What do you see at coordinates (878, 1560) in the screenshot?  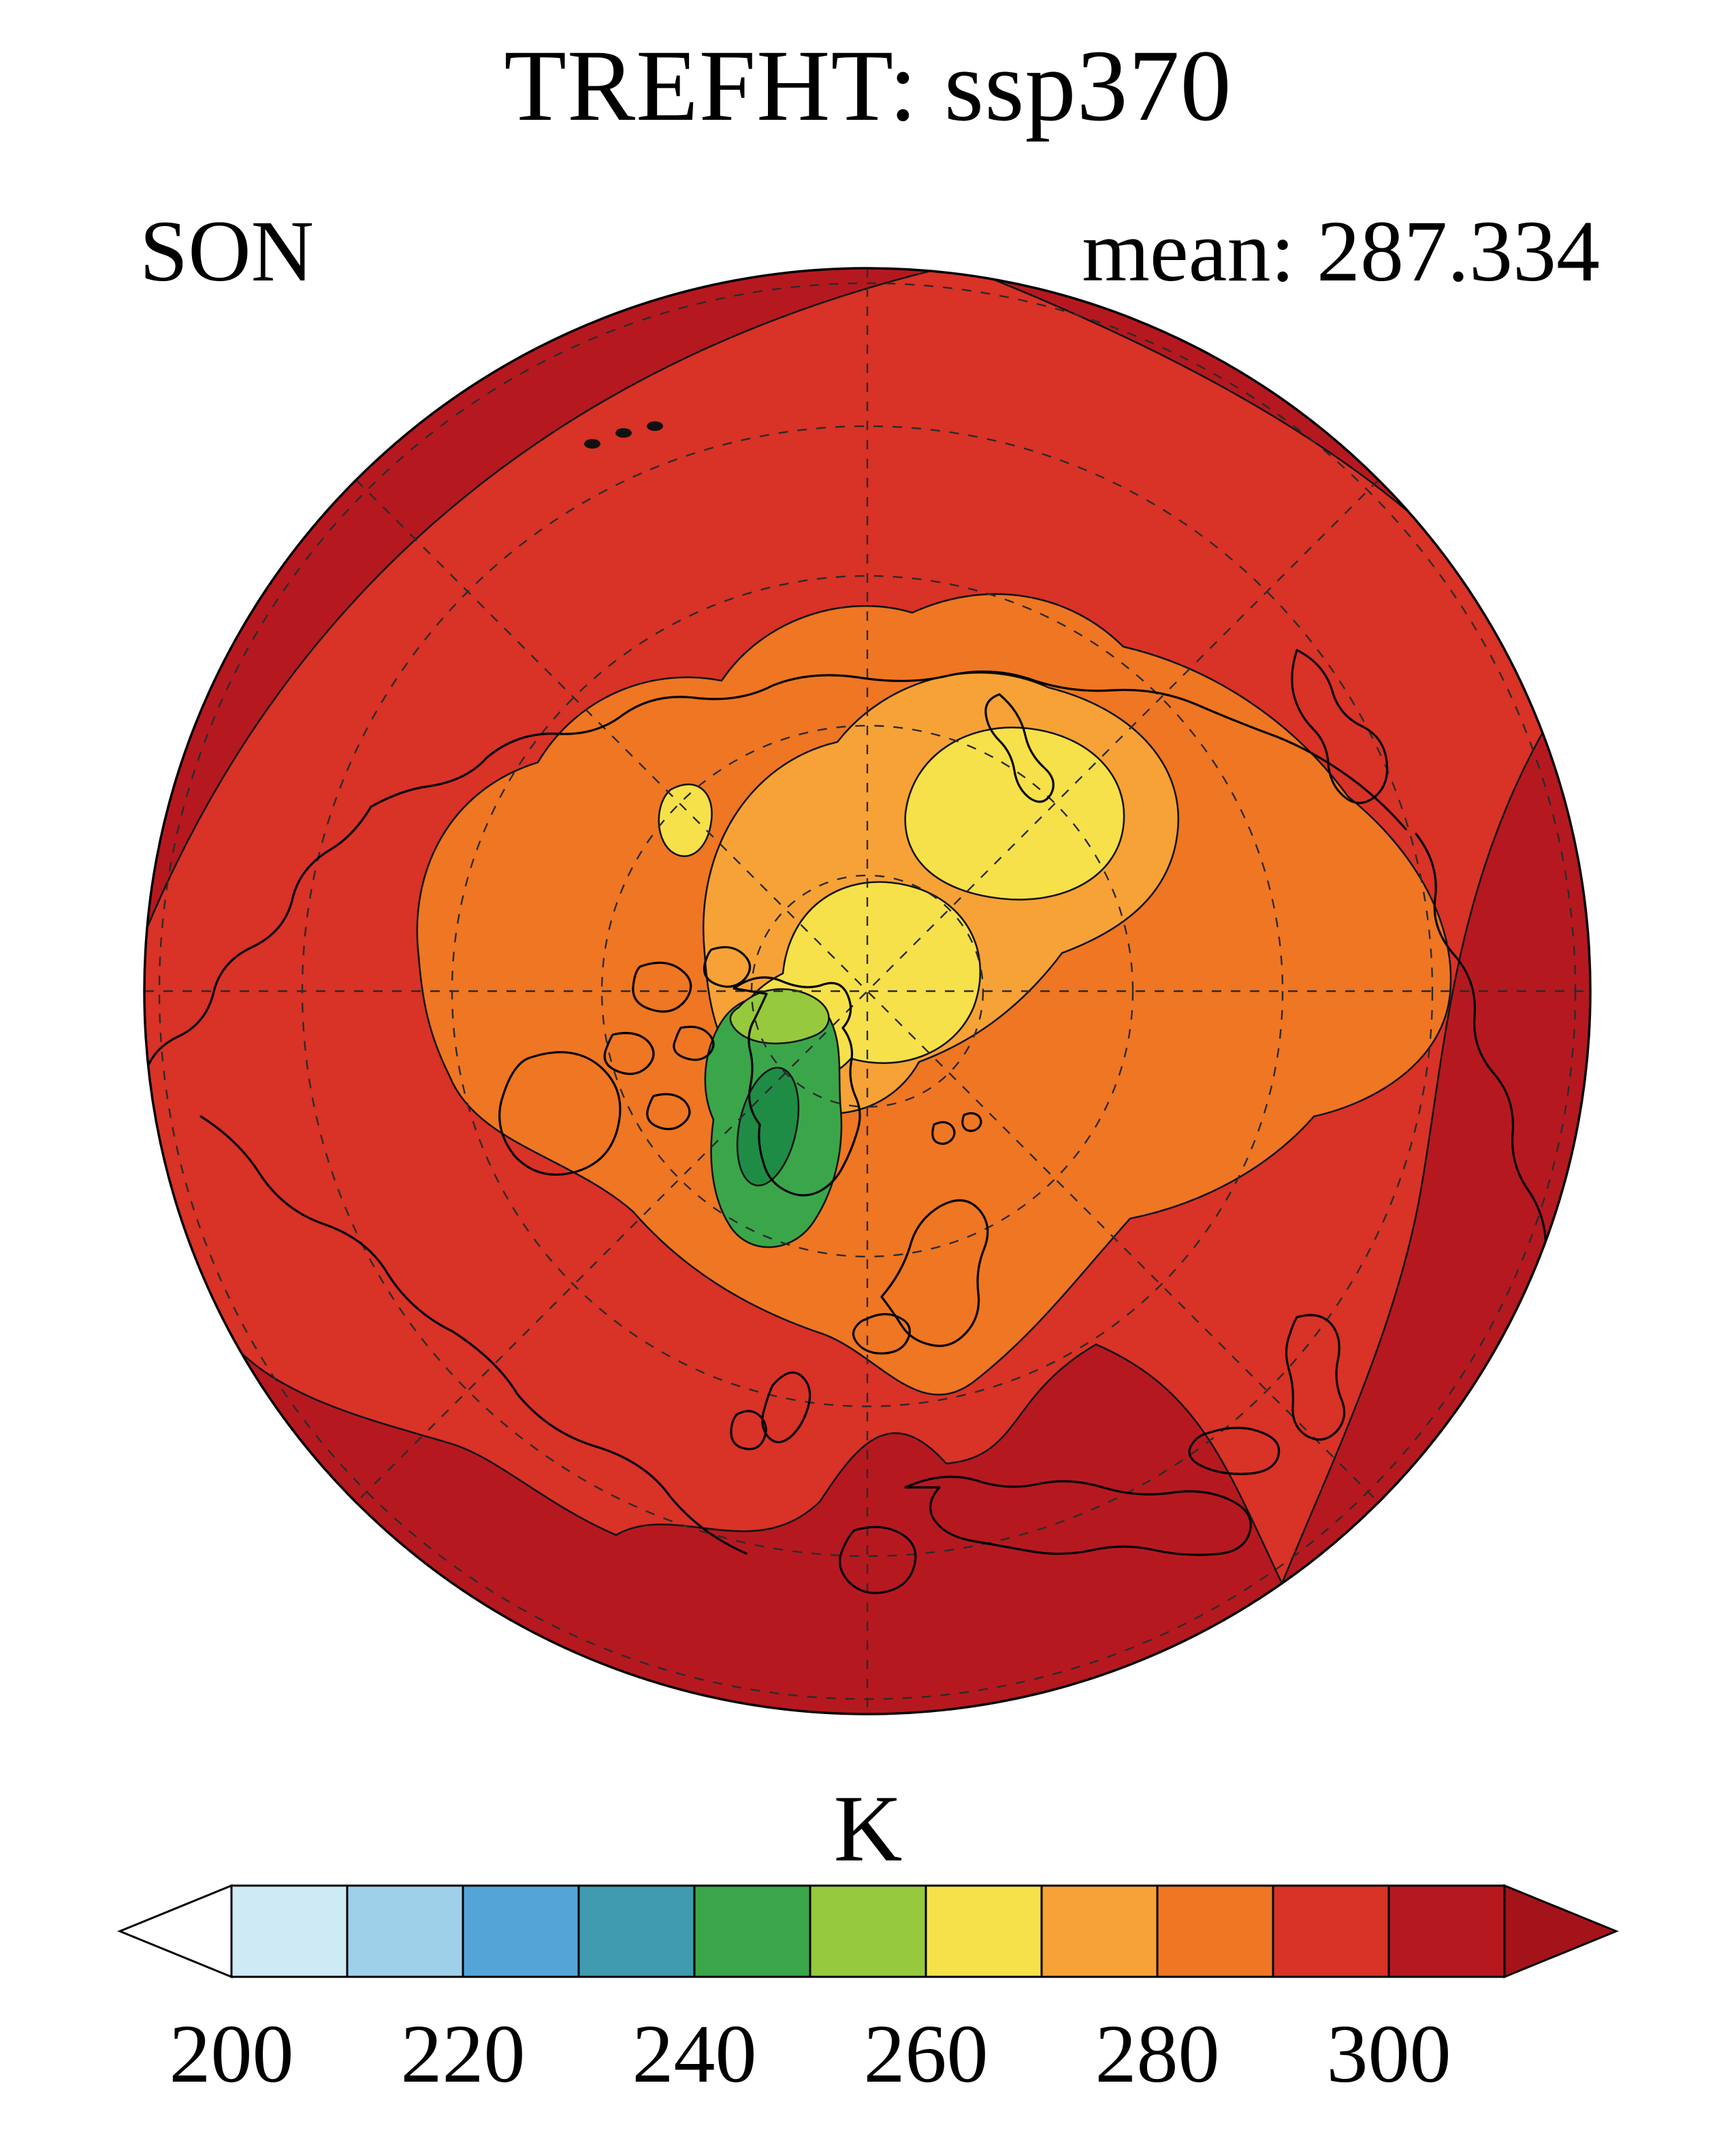 I see `coastline-iberia` at bounding box center [878, 1560].